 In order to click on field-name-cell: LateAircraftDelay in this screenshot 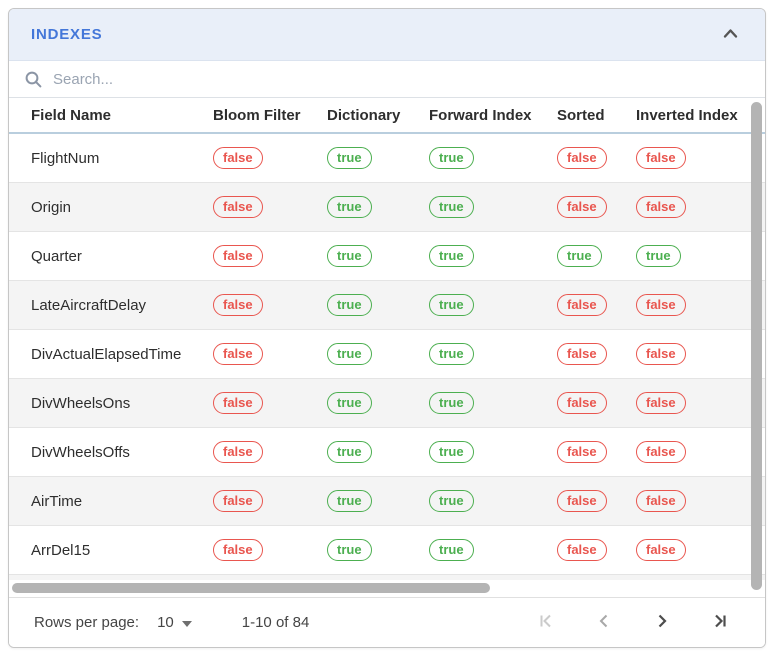, I will do `click(89, 305)`.